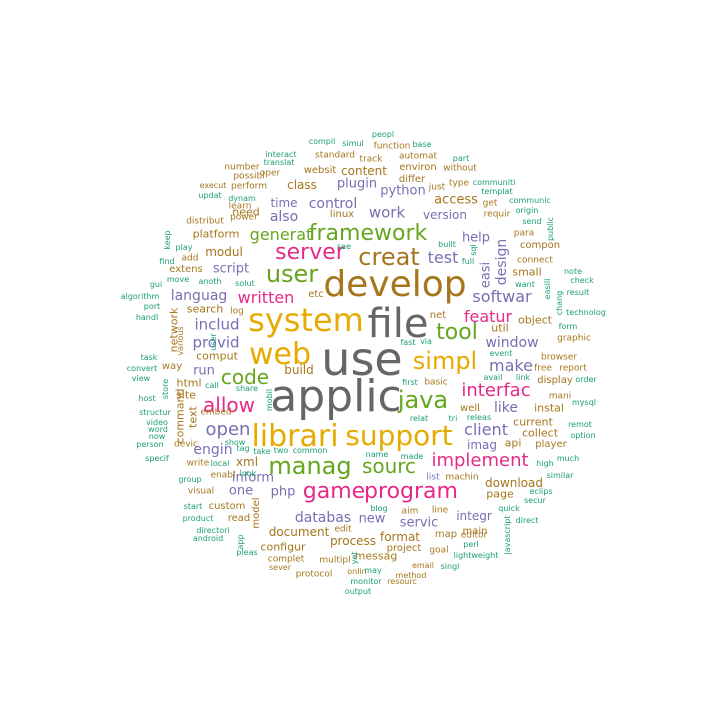  Describe the element at coordinates (527, 210) in the screenshot. I see `word-origin: origin` at that location.